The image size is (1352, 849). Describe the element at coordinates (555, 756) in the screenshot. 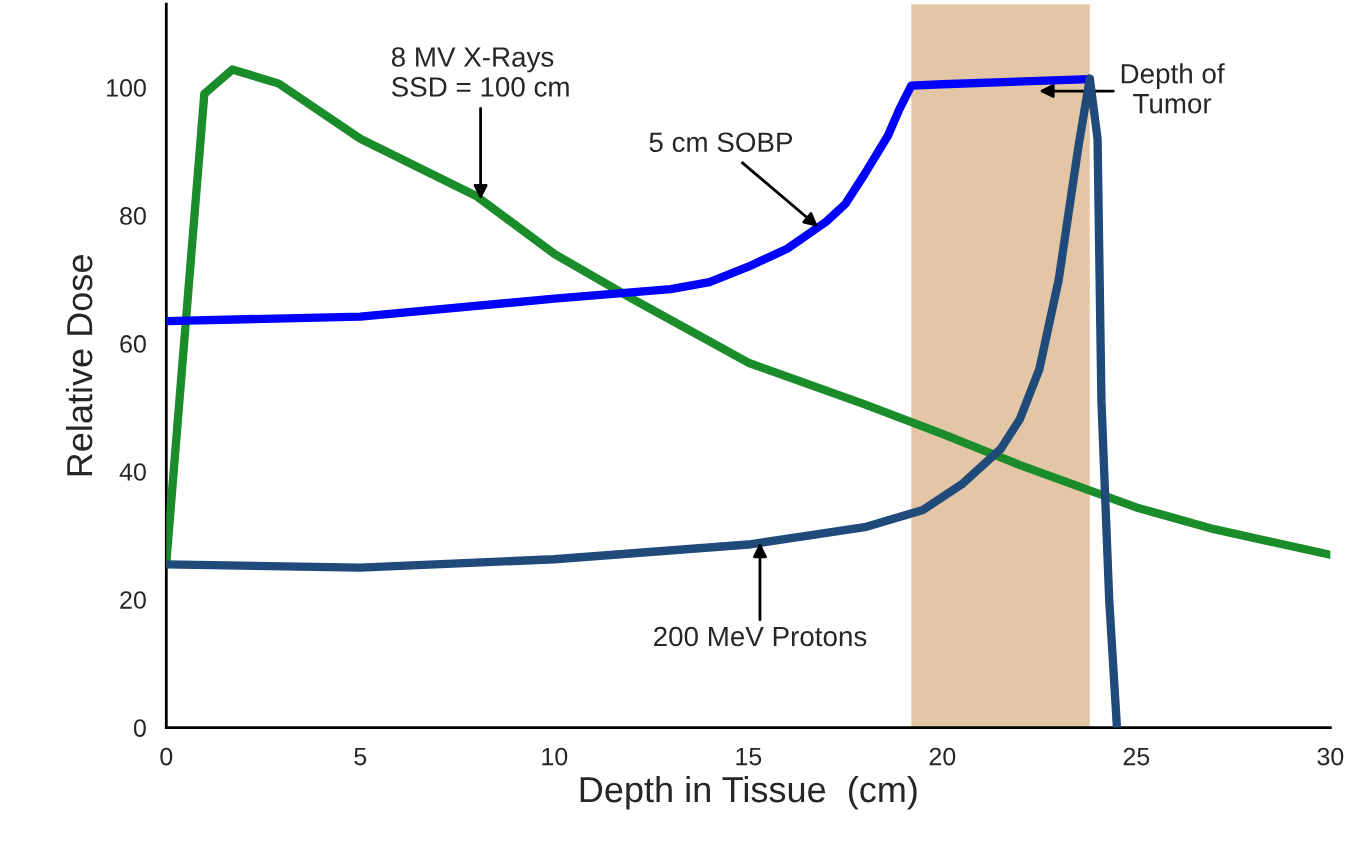

I see `x-tick-label: 10` at that location.